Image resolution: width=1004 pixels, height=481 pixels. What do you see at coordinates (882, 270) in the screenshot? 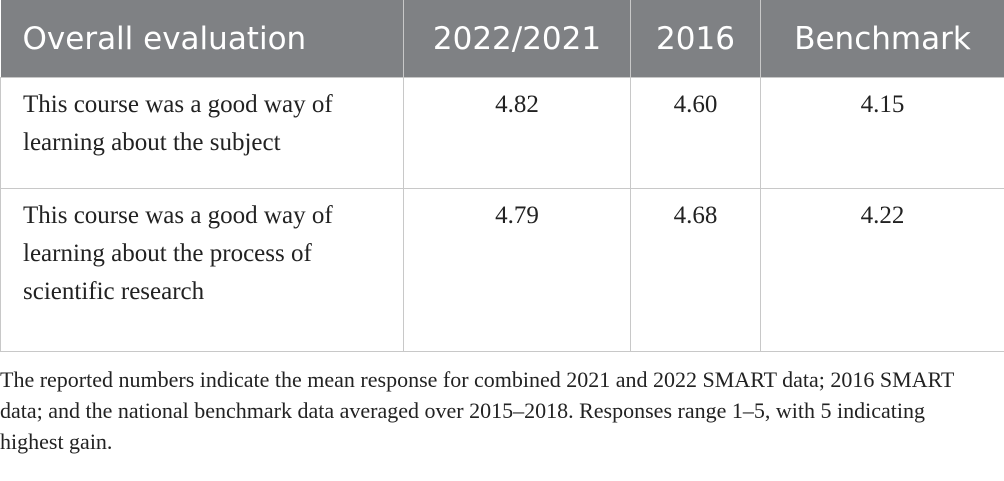
I see `cell: 4.22` at bounding box center [882, 270].